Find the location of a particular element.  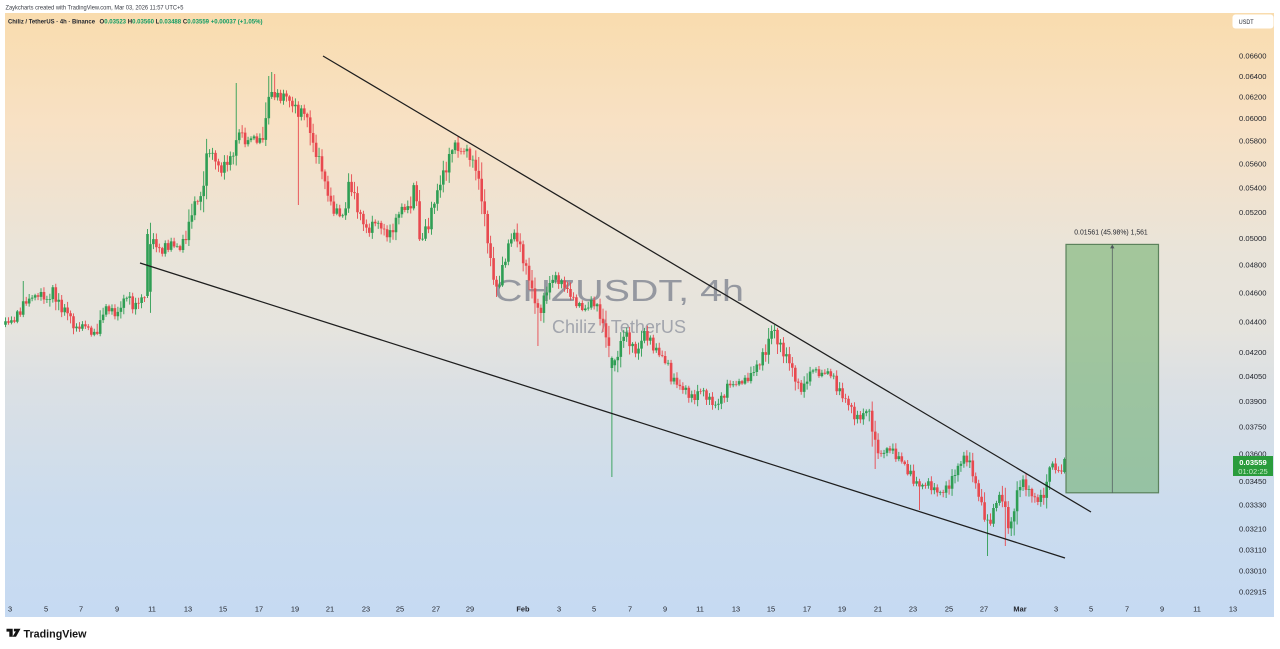

svg-text: 0.03600 is located at coordinates (1253, 453).